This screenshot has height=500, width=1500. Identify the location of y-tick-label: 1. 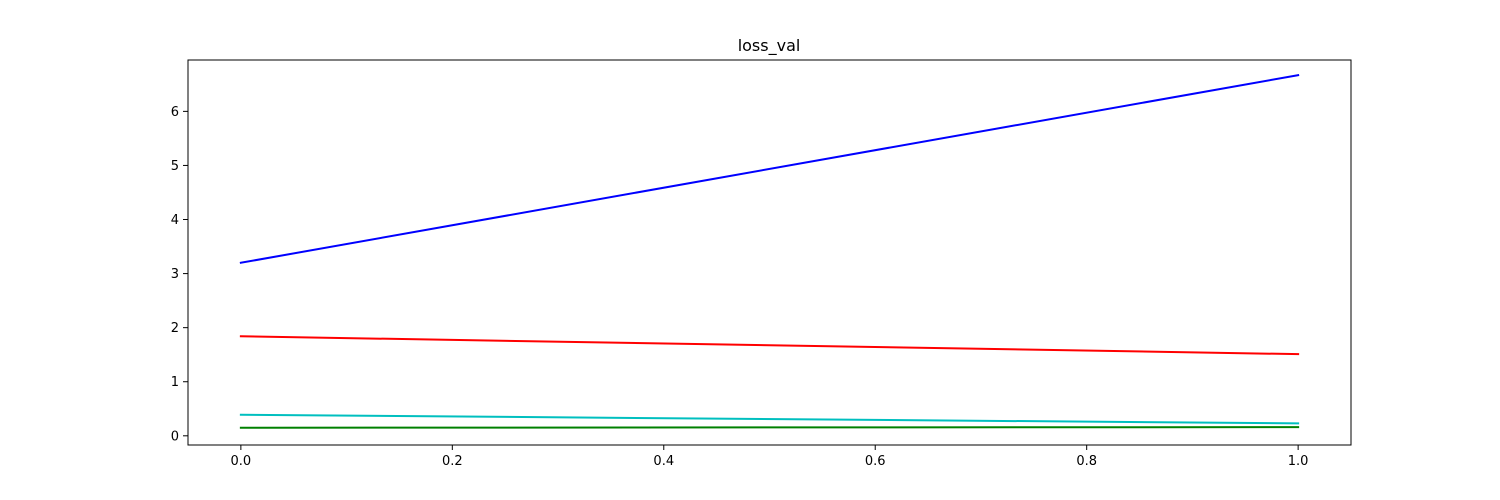
(175, 382).